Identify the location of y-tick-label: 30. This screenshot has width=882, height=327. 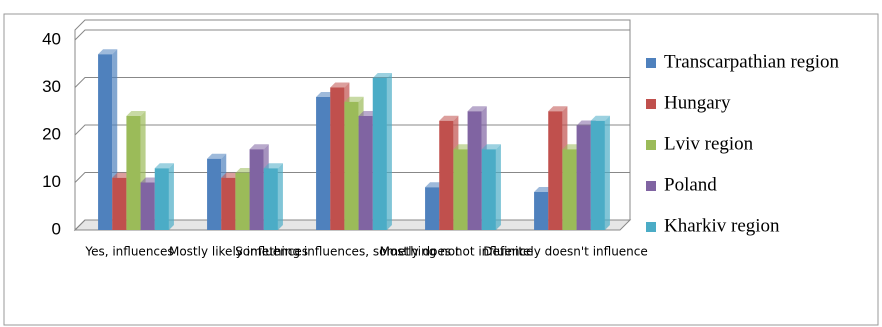
(51, 86).